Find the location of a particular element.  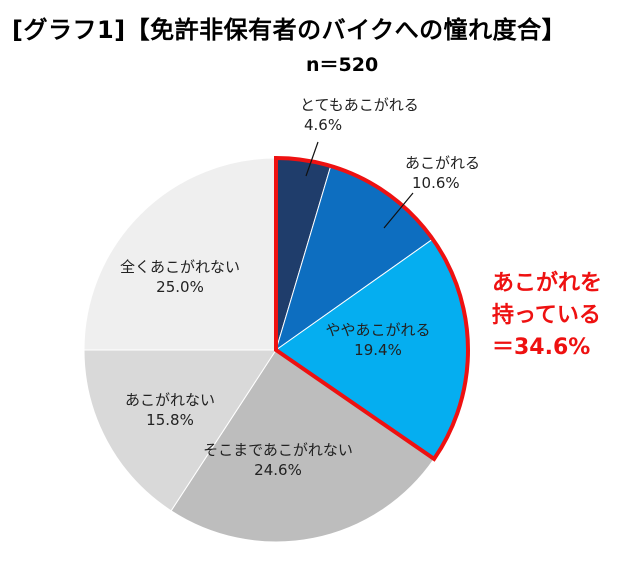

slice-value-label: 24.6% is located at coordinates (278, 470).